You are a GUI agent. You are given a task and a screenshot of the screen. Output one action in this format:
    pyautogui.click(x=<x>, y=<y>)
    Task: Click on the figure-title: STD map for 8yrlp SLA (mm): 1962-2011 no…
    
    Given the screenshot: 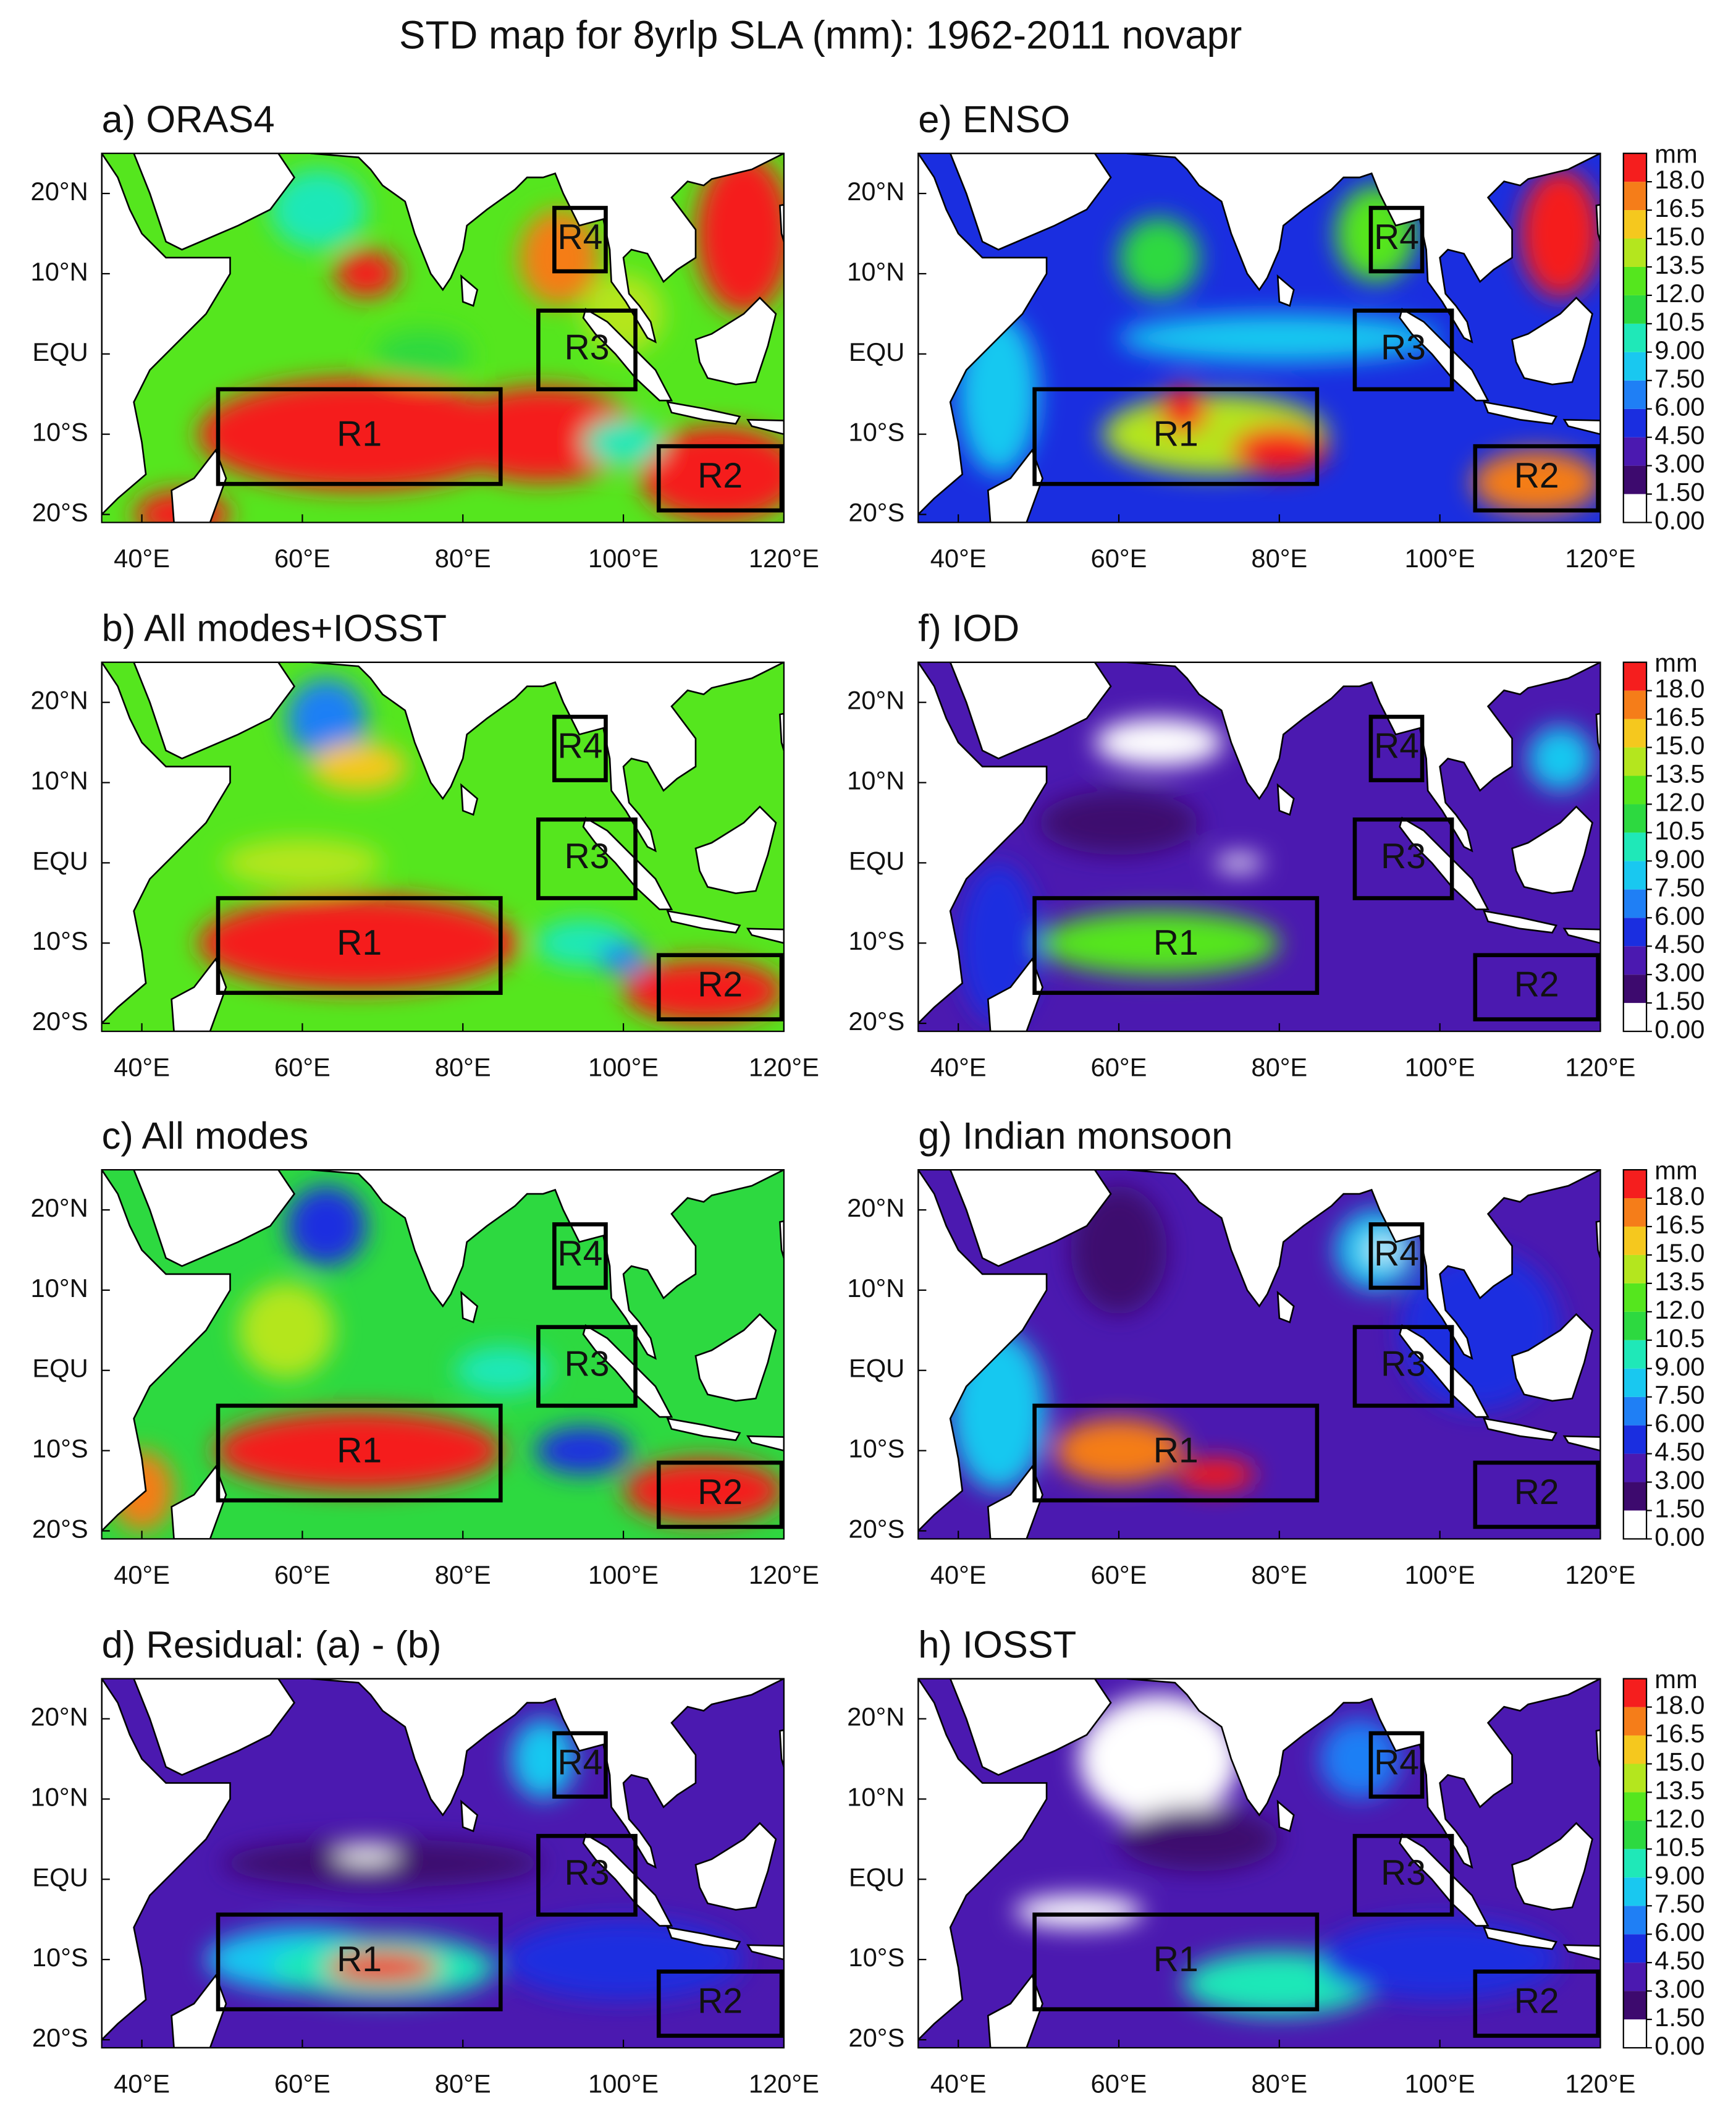 What is the action you would take?
    pyautogui.click(x=821, y=35)
    